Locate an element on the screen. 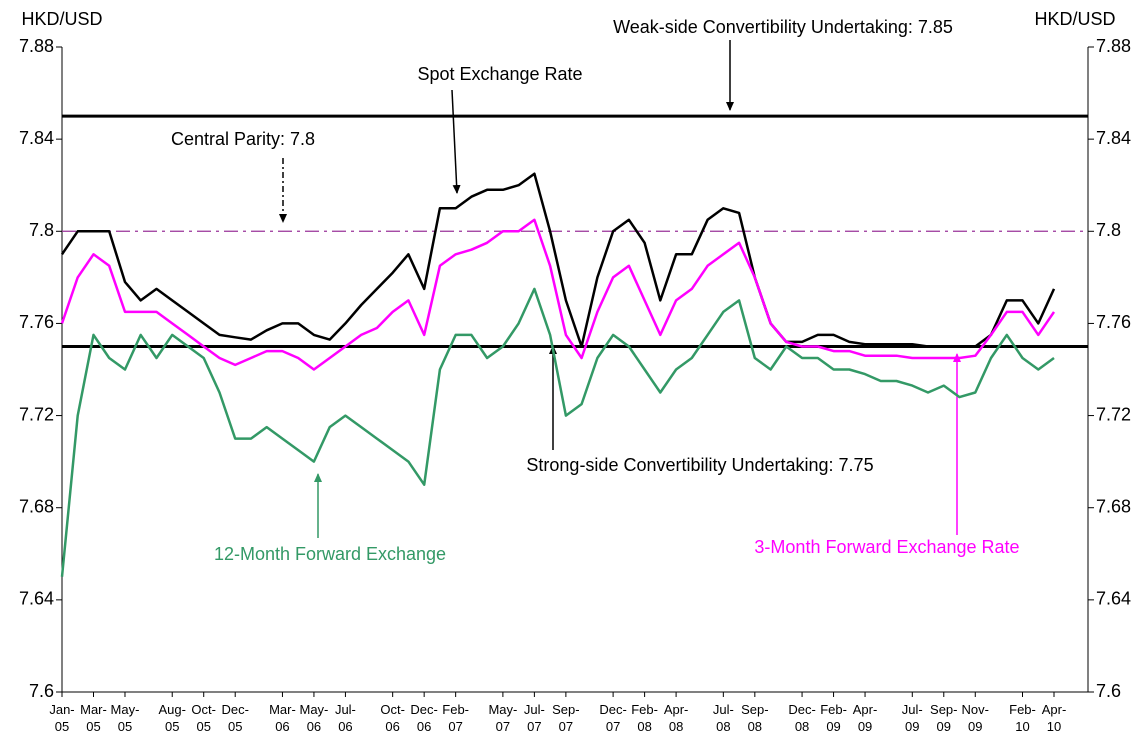 This screenshot has height=751, width=1139. y-axis-label: HKD/USD is located at coordinates (61, 19).